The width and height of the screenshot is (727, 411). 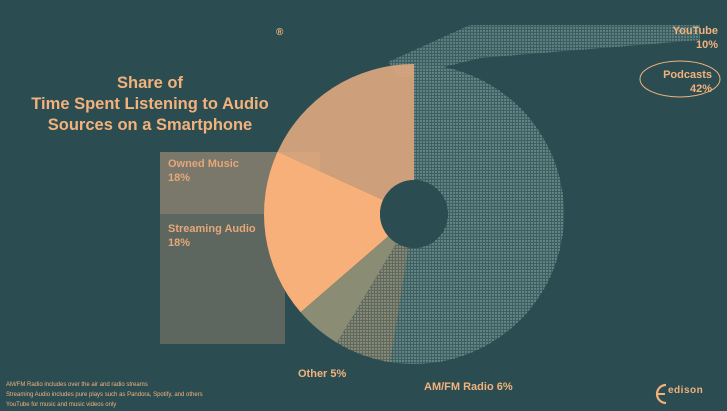 What do you see at coordinates (326, 232) in the screenshot?
I see `slice-streaming-audio` at bounding box center [326, 232].